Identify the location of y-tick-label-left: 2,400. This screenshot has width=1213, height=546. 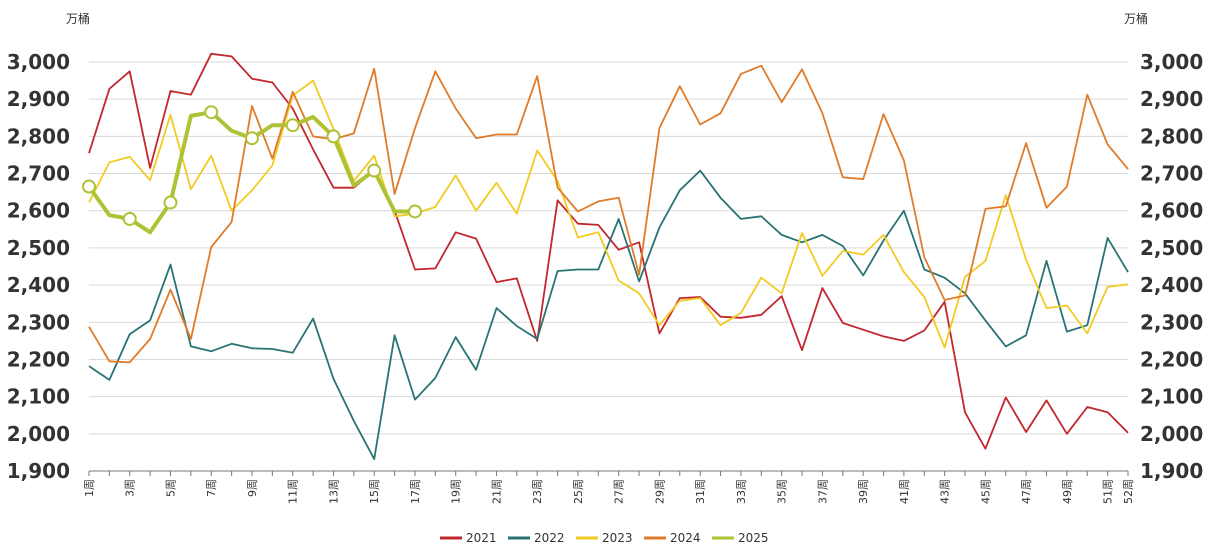
(38, 285).